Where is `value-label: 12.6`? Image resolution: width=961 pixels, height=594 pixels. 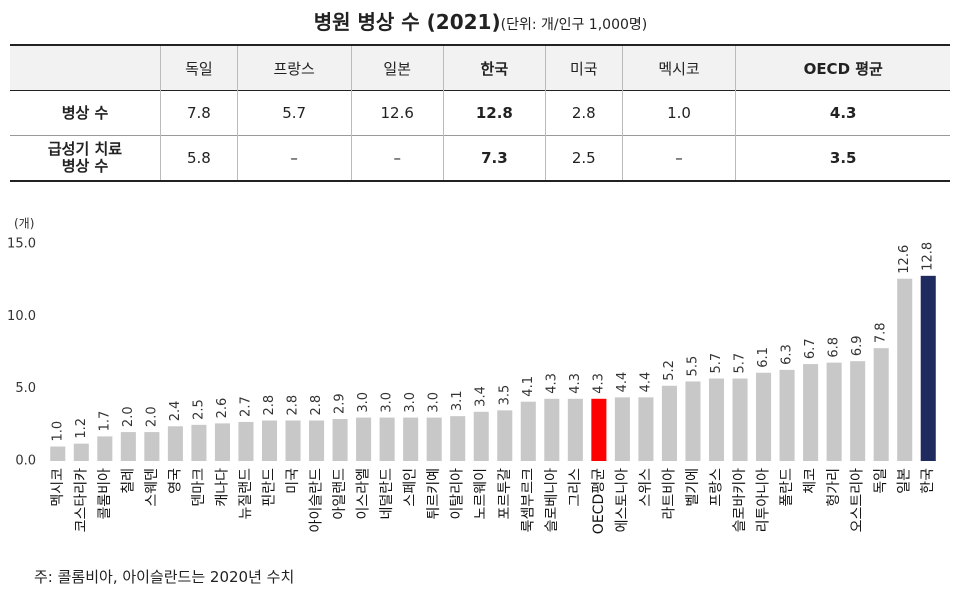 value-label: 12.6 is located at coordinates (904, 259).